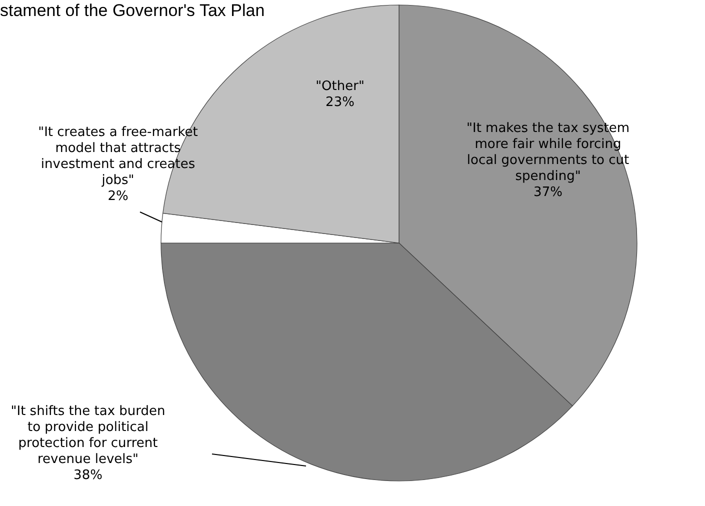 This screenshot has height=506, width=705. Describe the element at coordinates (88, 435) in the screenshot. I see `slice-label: "It shifts the tax burden to provide political protection for current revenue levels"` at that location.